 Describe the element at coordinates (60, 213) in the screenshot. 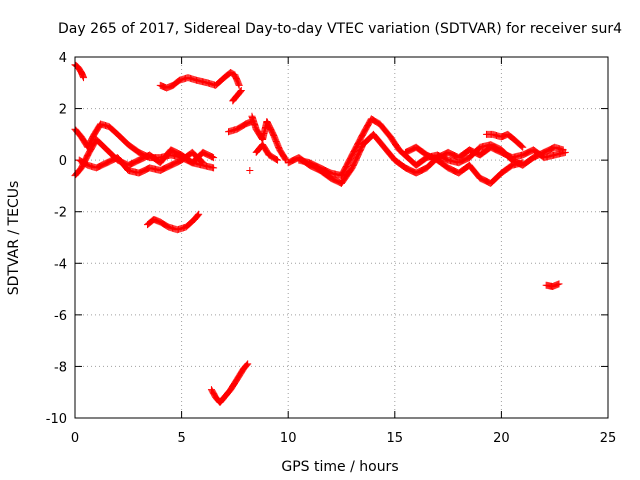

I see `y-tick-label: -2` at that location.